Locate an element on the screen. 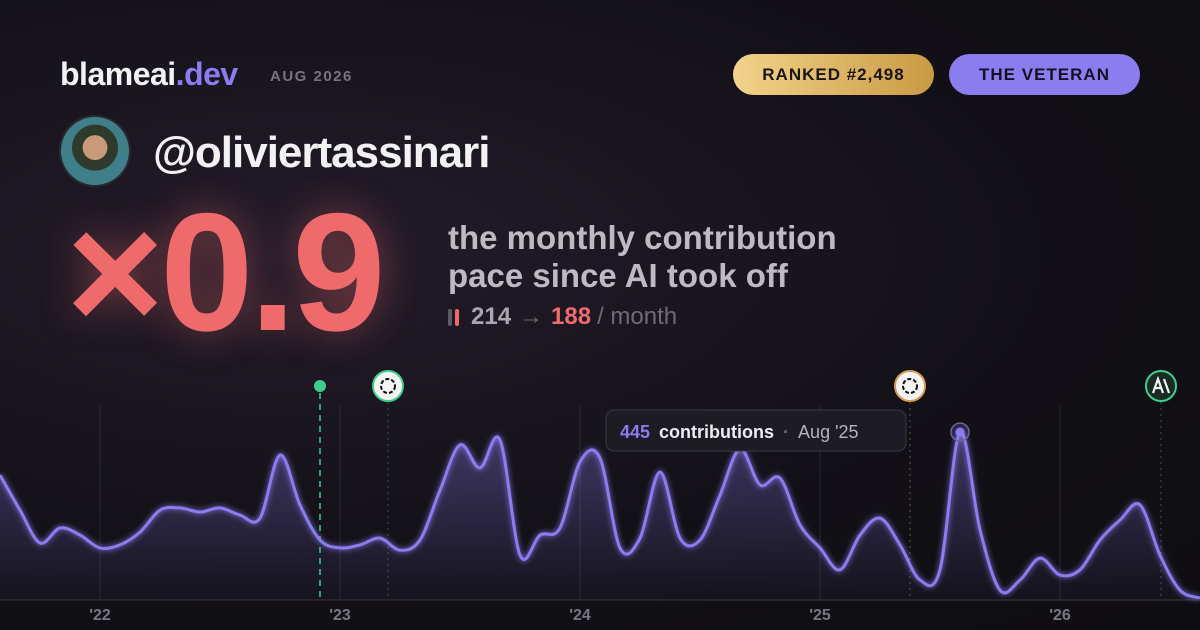  unit: / month is located at coordinates (637, 316).